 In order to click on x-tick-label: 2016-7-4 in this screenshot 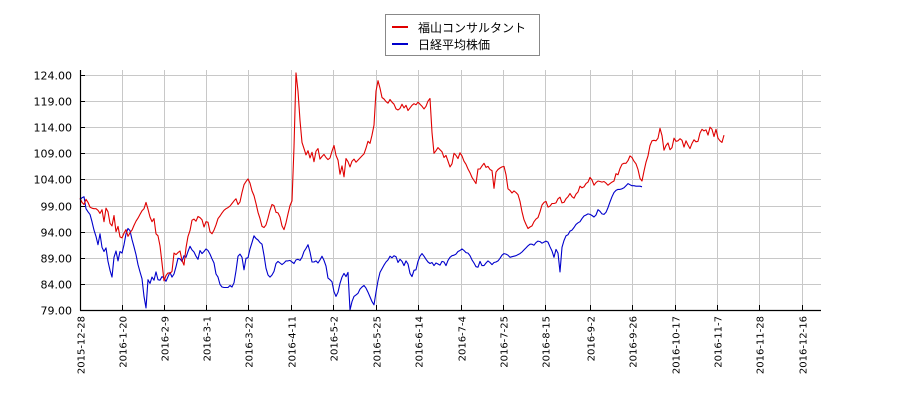, I will do `click(463, 338)`.